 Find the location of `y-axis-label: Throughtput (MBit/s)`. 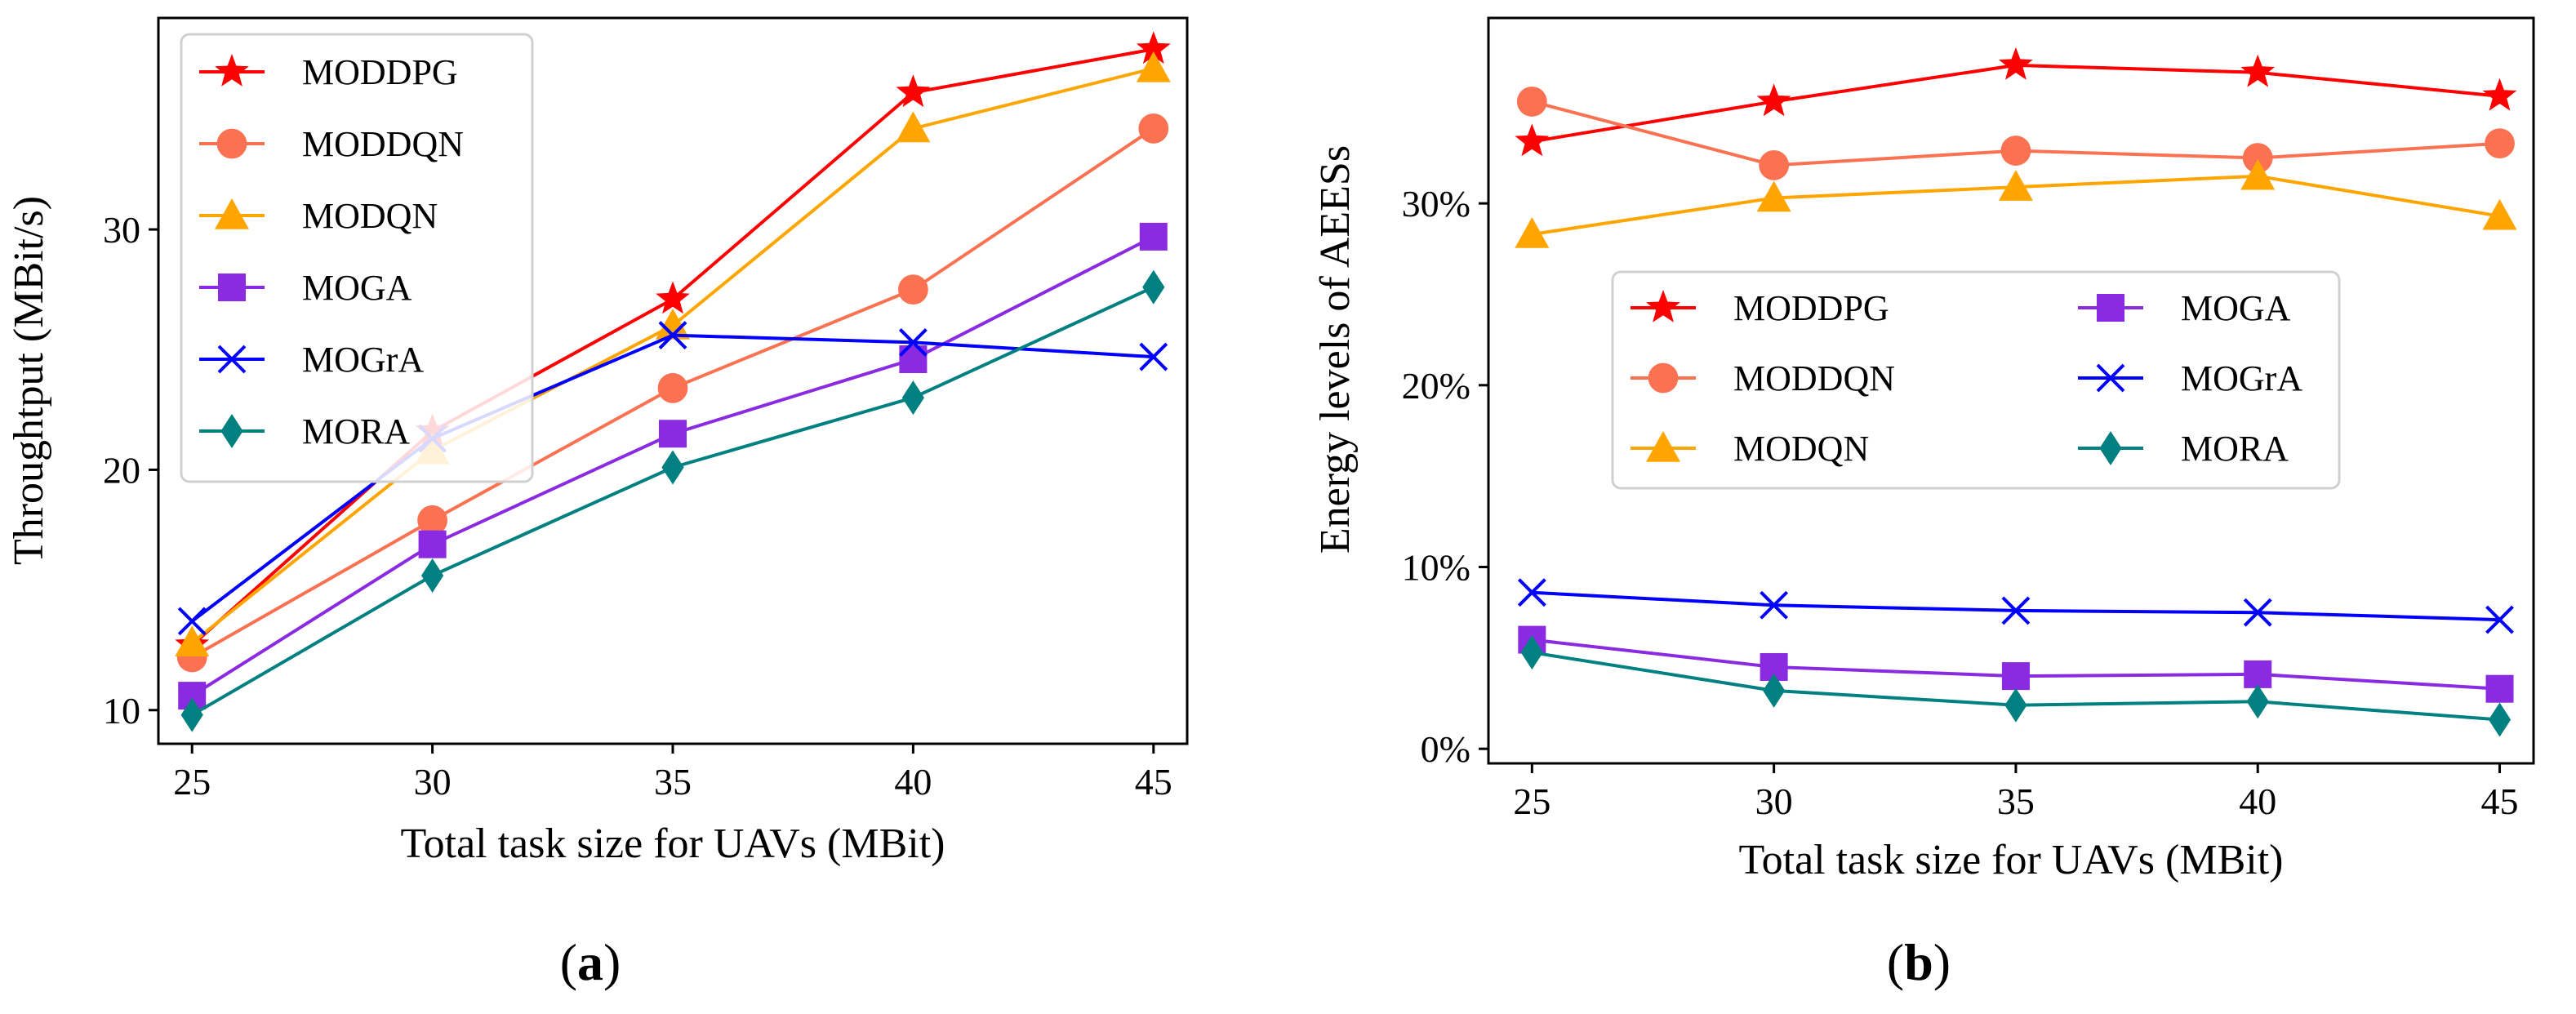

y-axis-label: Throughtput (MBit/s) is located at coordinates (29, 380).